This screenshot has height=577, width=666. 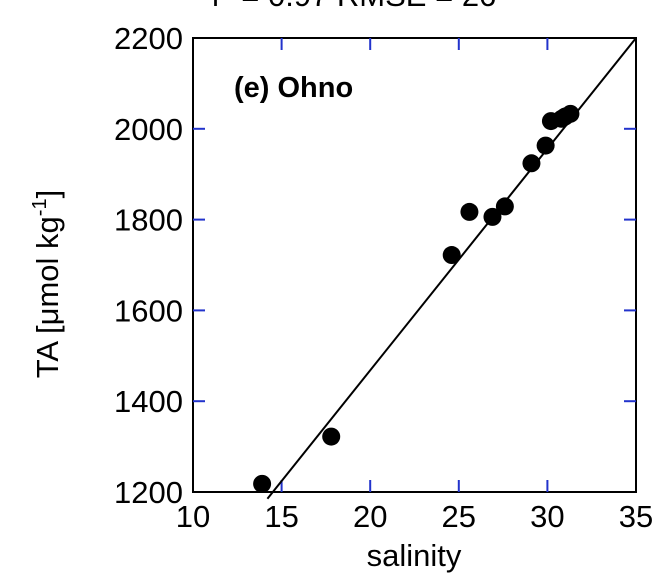 What do you see at coordinates (47, 194) in the screenshot?
I see `y-axis-title-close: ]` at bounding box center [47, 194].